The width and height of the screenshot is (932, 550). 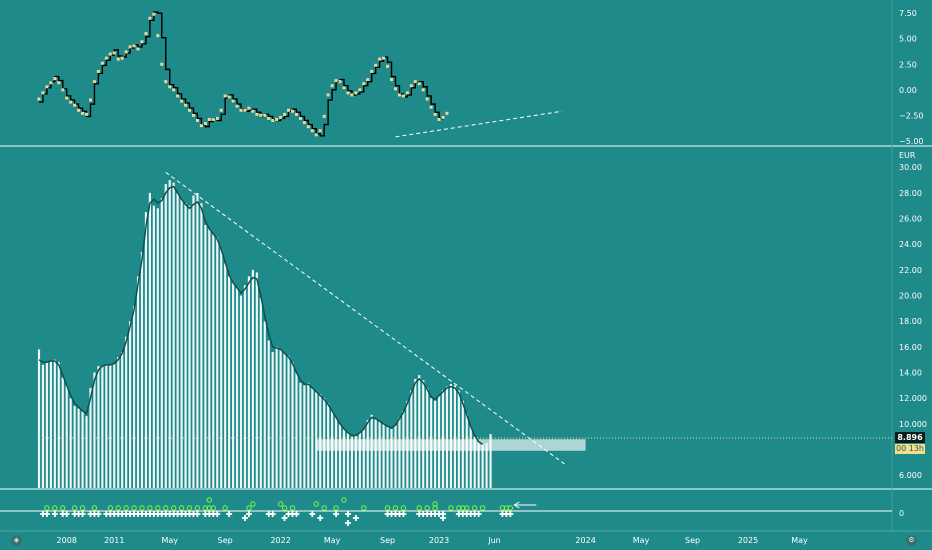 What do you see at coordinates (910, 219) in the screenshot?
I see `price-y-tick-label: 26.00` at bounding box center [910, 219].